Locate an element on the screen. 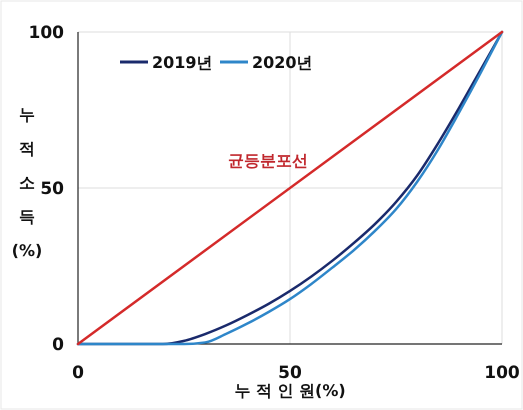 The height and width of the screenshot is (410, 523). x-tick-label: 100 is located at coordinates (502, 373).